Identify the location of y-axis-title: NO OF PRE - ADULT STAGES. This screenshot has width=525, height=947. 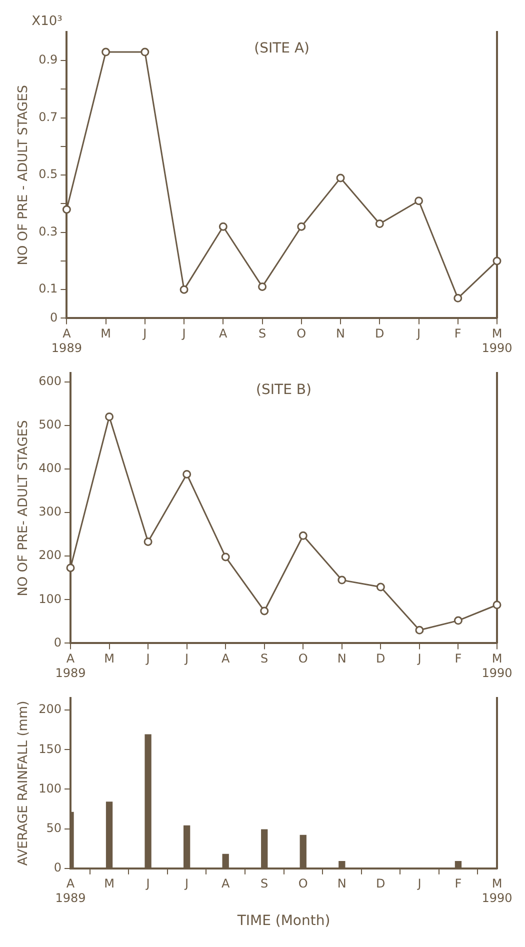
(24, 175).